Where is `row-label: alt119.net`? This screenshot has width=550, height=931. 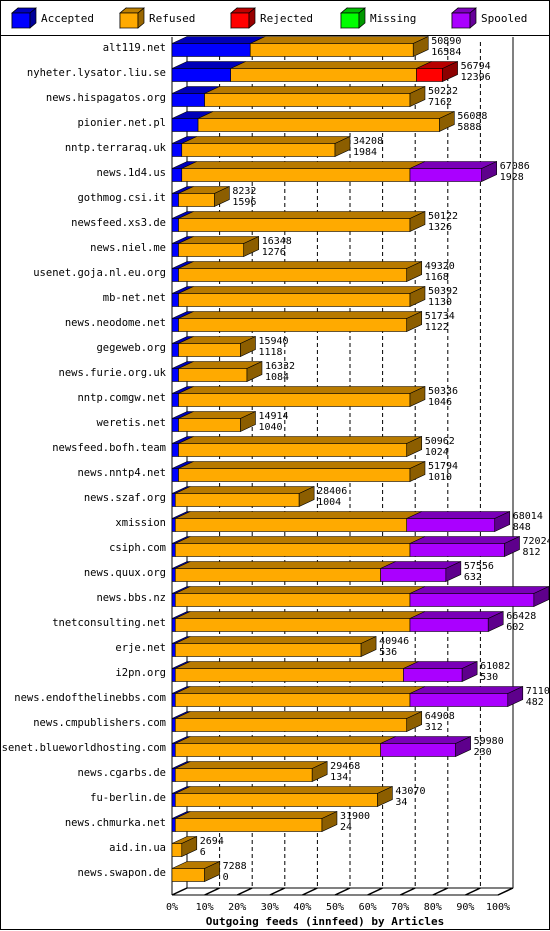 row-label: alt119.net is located at coordinates (134, 48).